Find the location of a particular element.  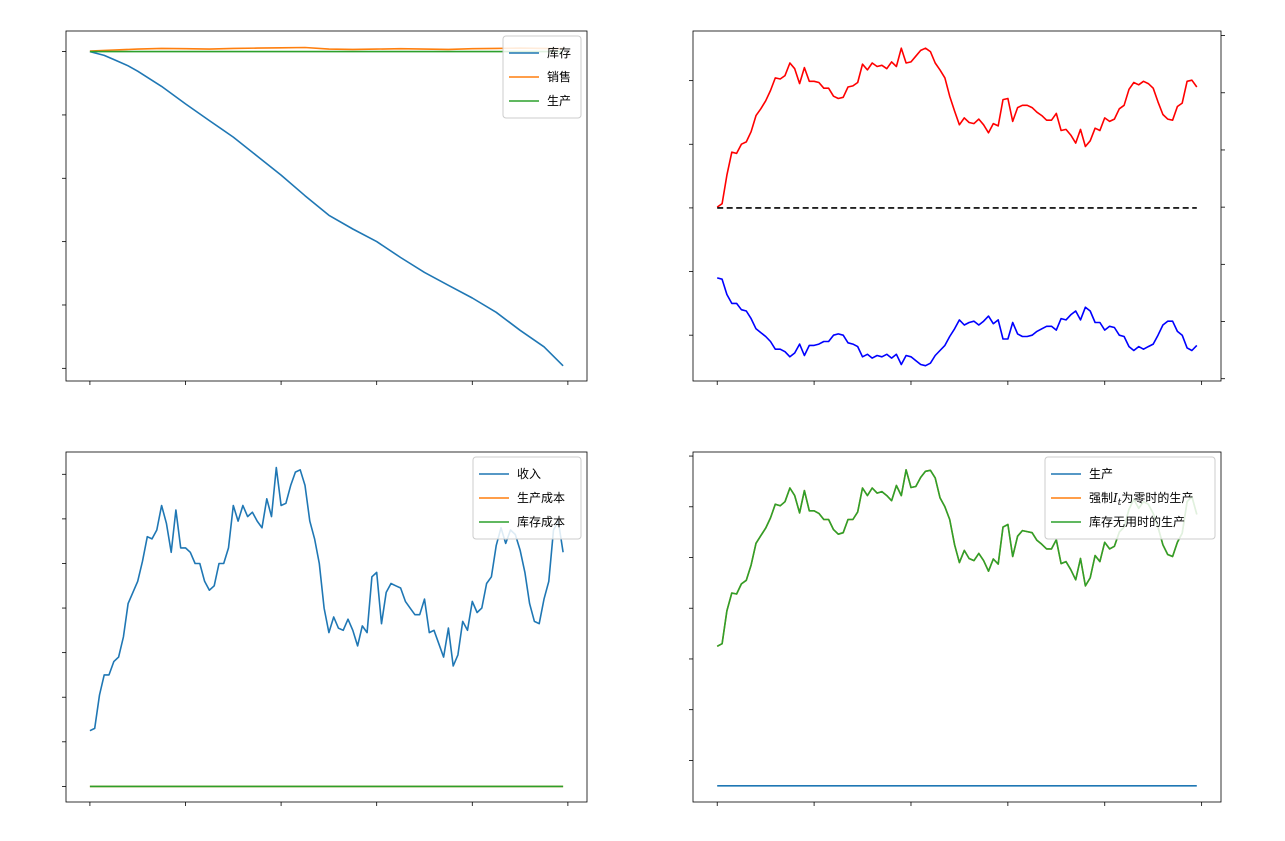

series-line-库存 is located at coordinates (326, 208).